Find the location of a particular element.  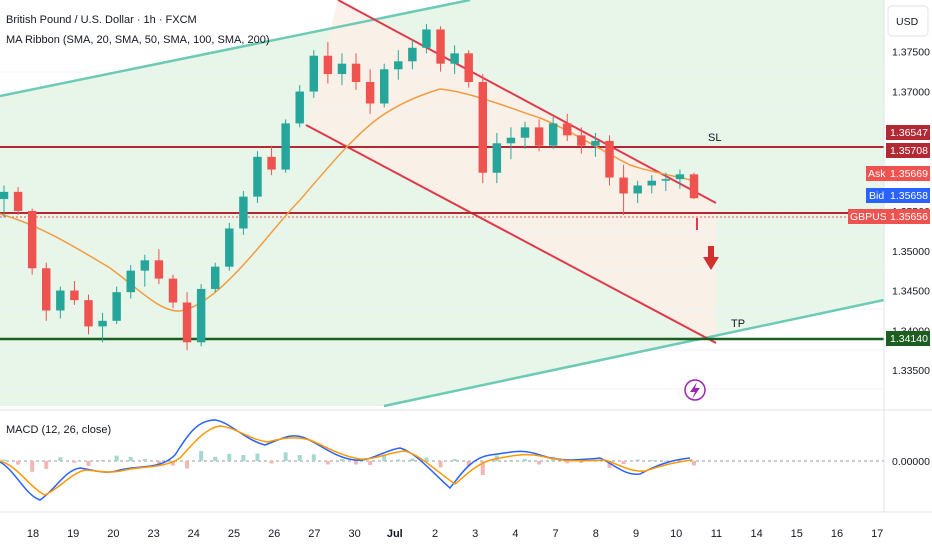

time-tick: 9 is located at coordinates (636, 534).